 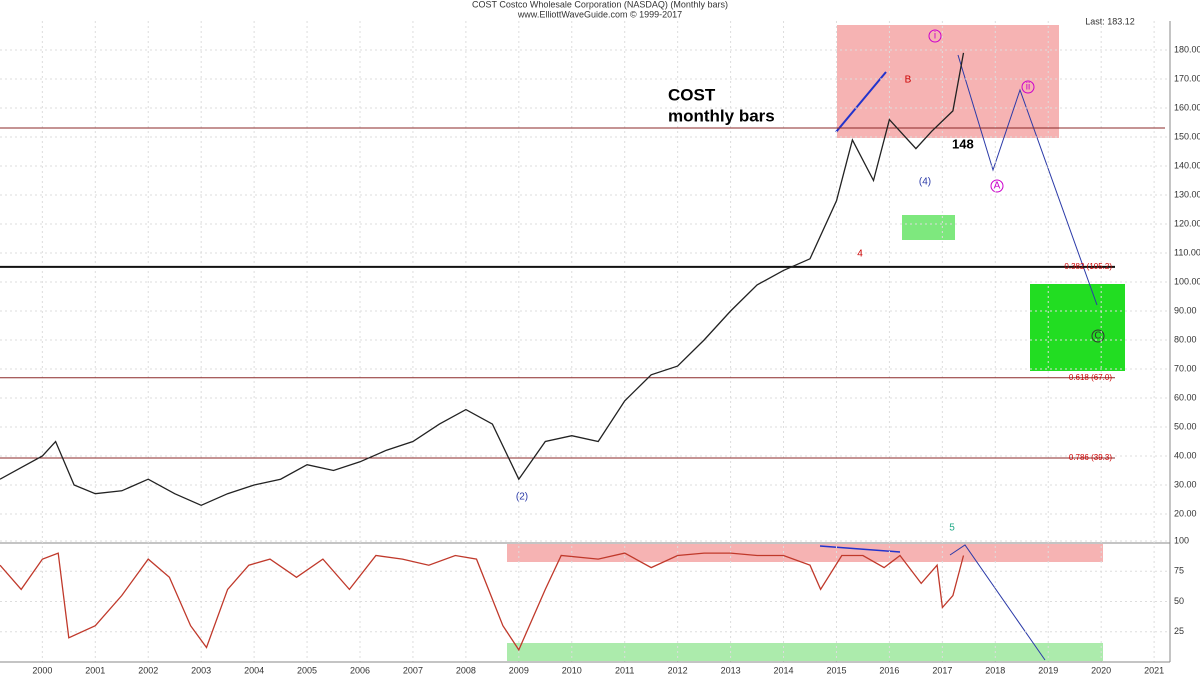 I want to click on y-tick-label: 120.00, so click(x=1187, y=223).